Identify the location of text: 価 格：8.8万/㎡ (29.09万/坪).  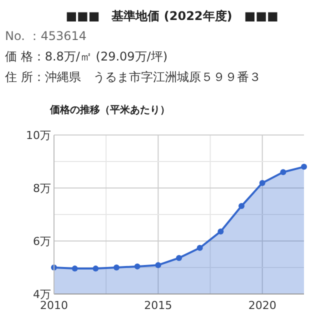
(86, 57).